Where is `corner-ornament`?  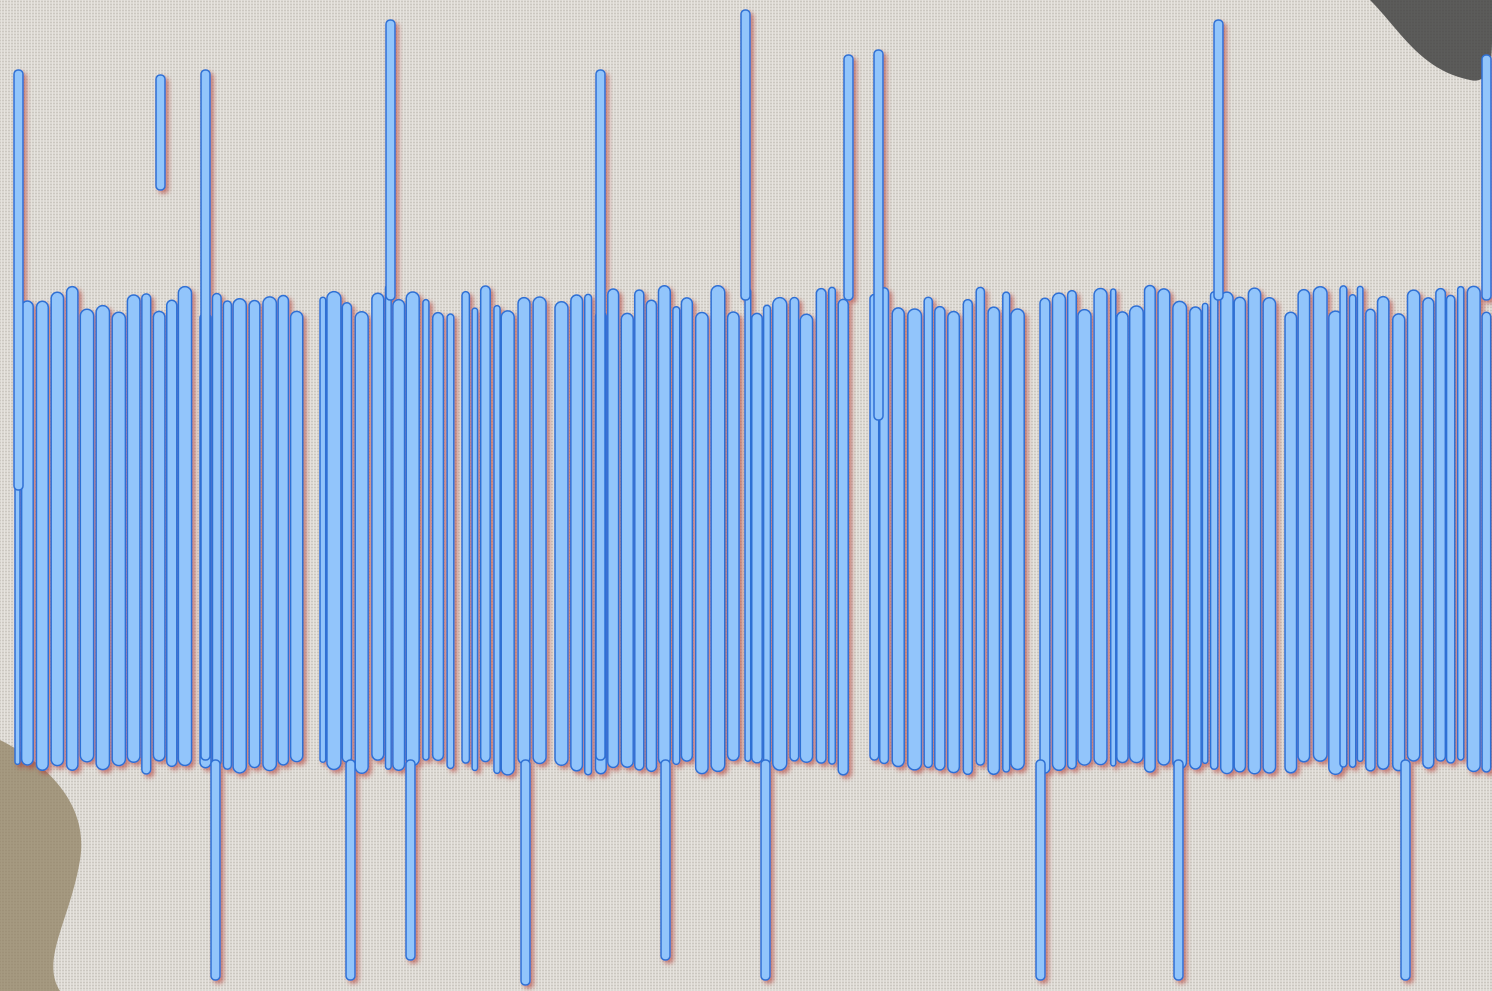
corner-ornament is located at coordinates (1431, 40).